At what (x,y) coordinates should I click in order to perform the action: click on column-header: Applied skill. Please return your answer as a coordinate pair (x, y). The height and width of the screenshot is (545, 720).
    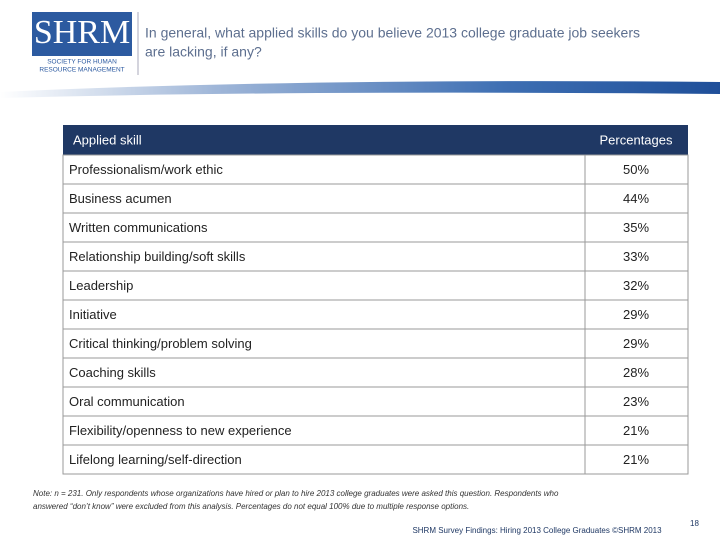
    Looking at the image, I should click on (107, 139).